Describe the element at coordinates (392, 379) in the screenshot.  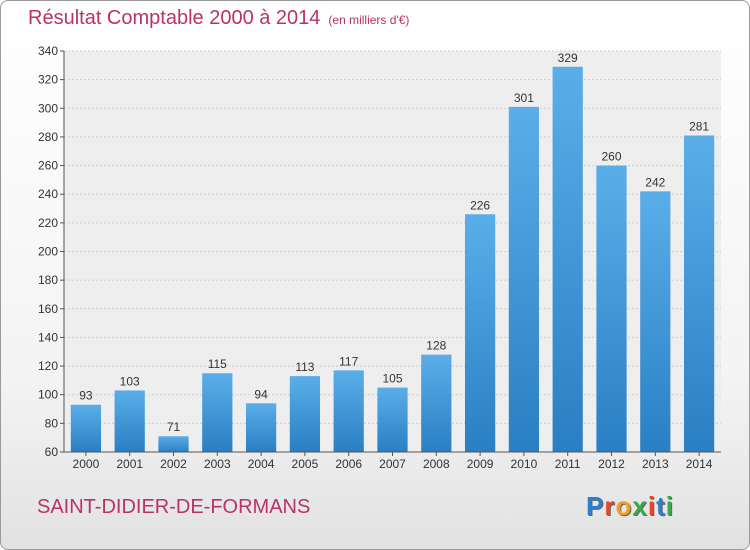
I see `data-label-2007: 105` at that location.